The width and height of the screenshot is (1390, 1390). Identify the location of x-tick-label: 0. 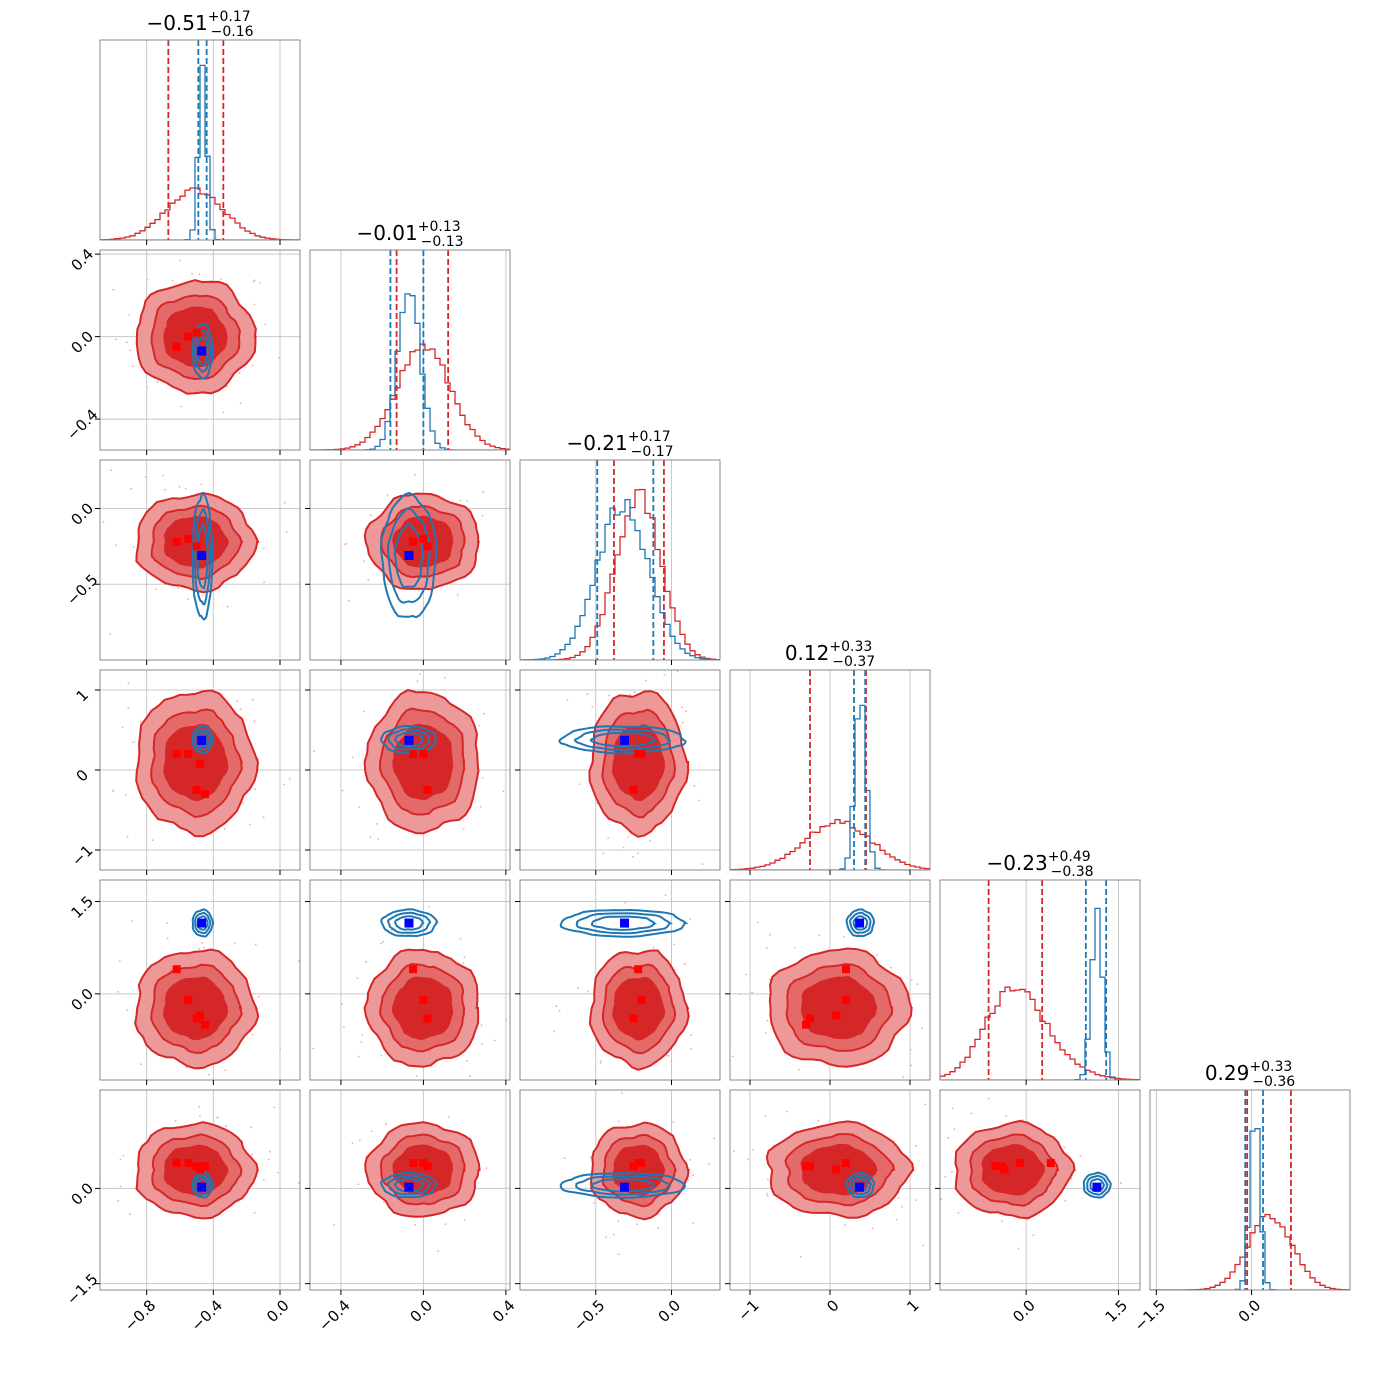
(832, 1305).